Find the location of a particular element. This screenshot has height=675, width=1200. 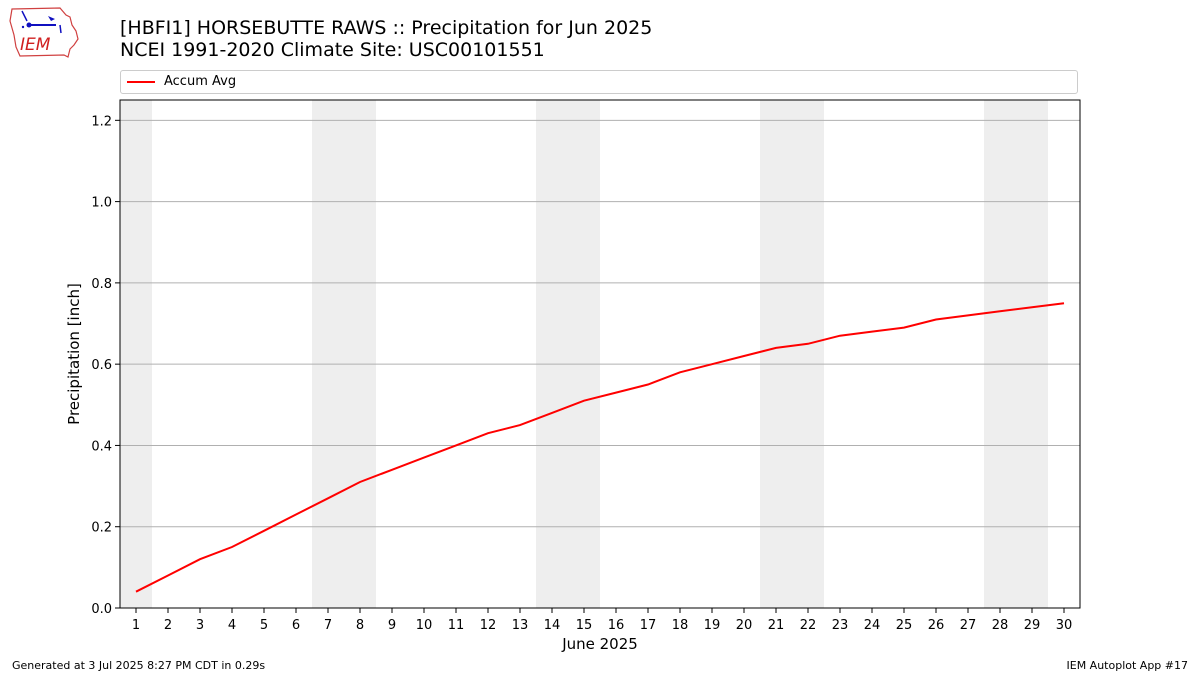

x-tick-label-18: 19 is located at coordinates (712, 625).